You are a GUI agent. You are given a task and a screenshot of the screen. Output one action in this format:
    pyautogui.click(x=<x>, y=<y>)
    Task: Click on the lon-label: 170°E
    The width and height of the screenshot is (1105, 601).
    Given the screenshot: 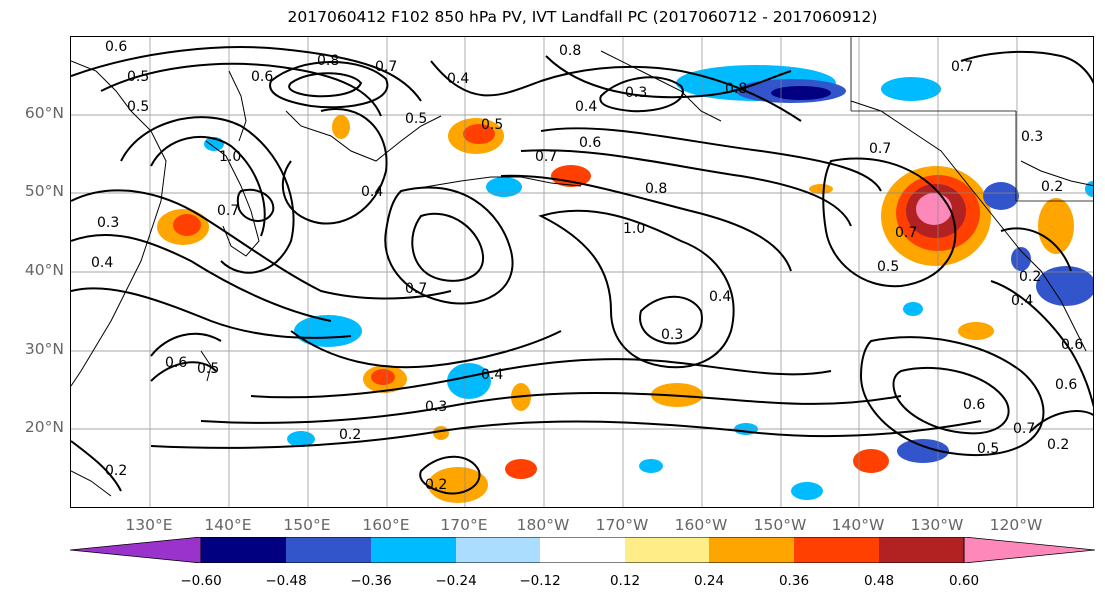 What is the action you would take?
    pyautogui.click(x=464, y=525)
    